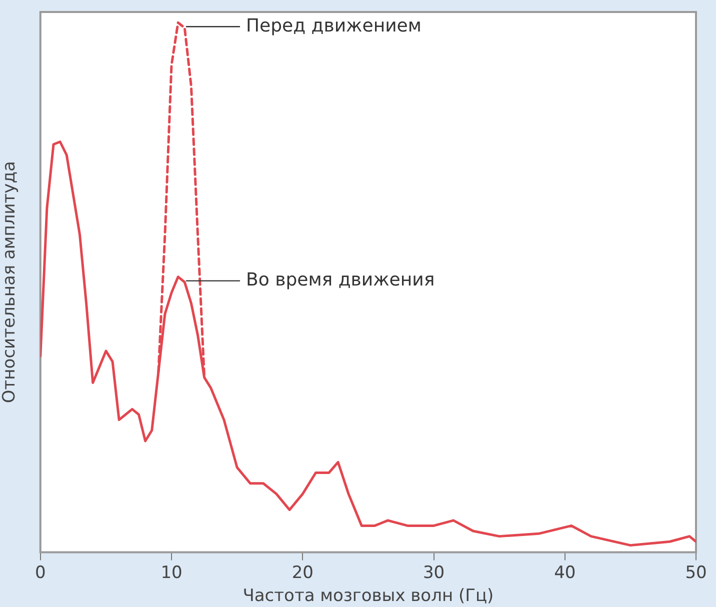  Describe the element at coordinates (40, 572) in the screenshot. I see `x-tick-label: 0` at that location.